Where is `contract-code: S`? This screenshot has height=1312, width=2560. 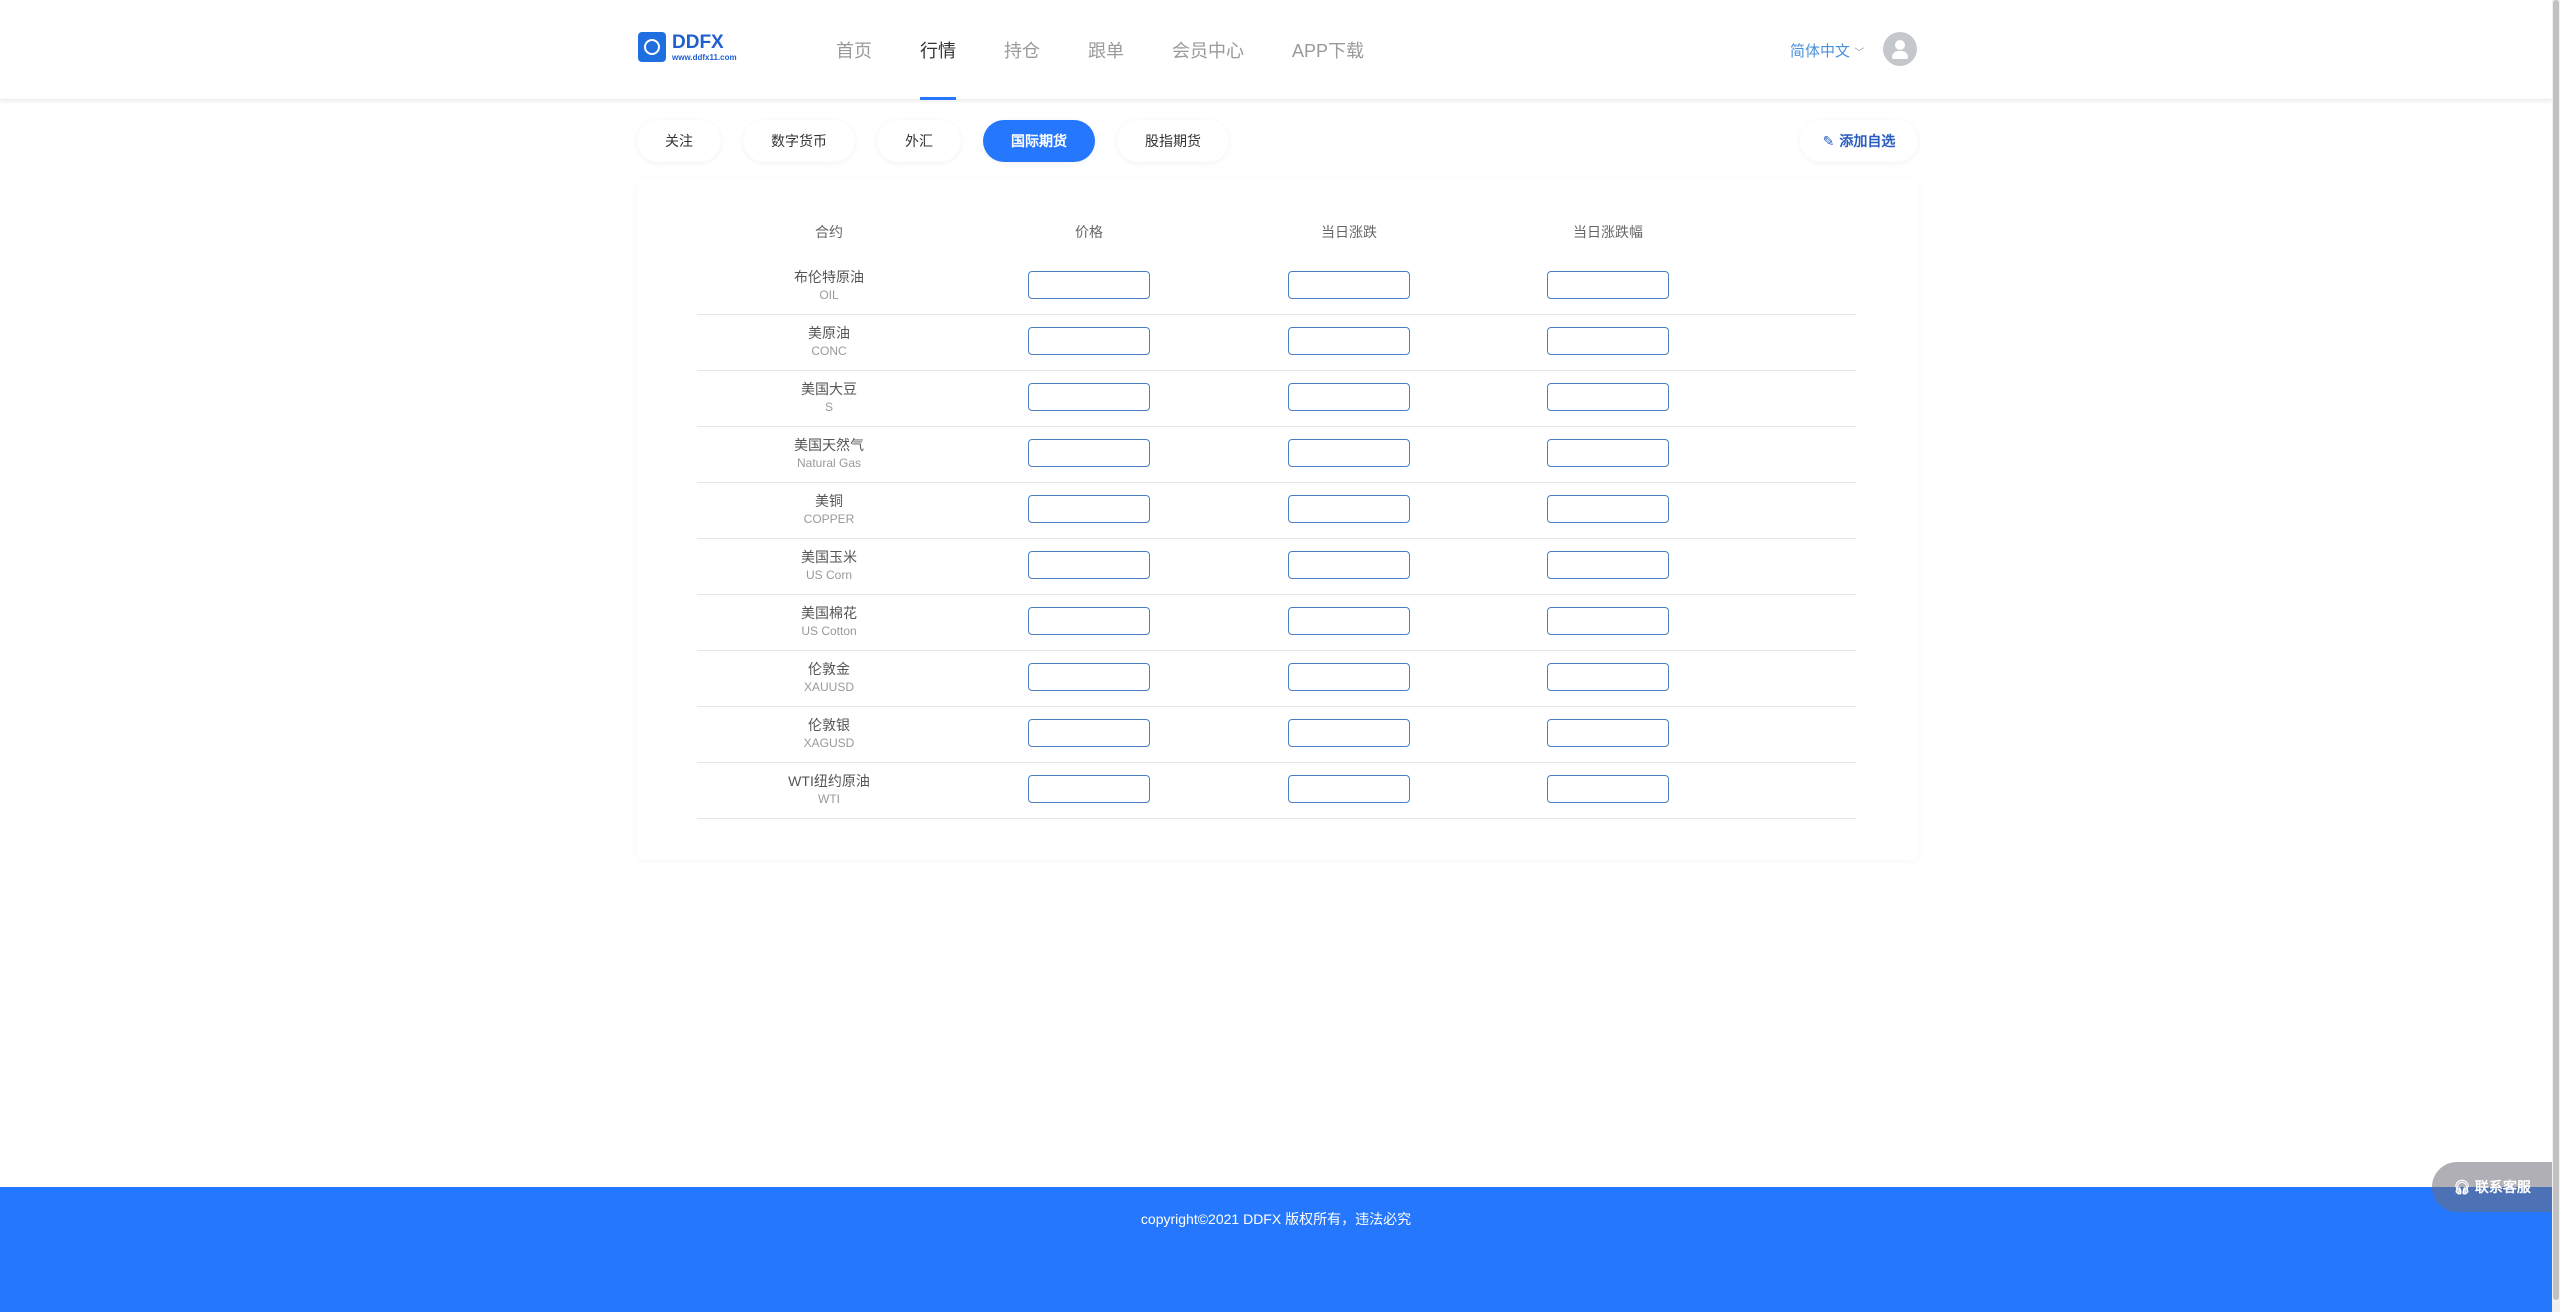 contract-code: S is located at coordinates (828, 407).